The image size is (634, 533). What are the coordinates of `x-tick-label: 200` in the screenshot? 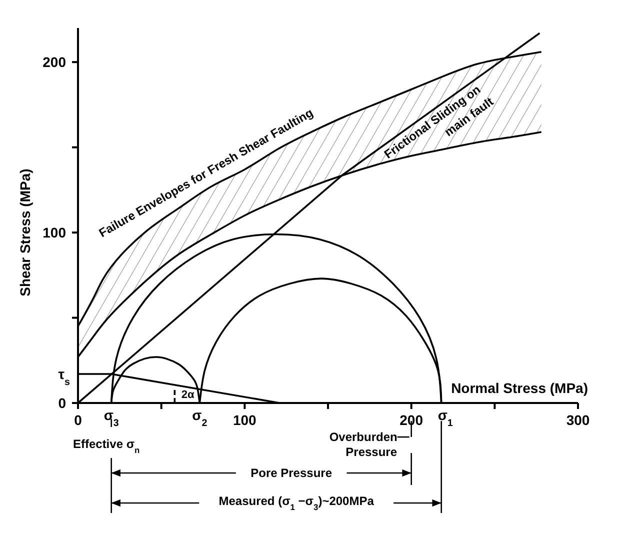 It's located at (412, 420).